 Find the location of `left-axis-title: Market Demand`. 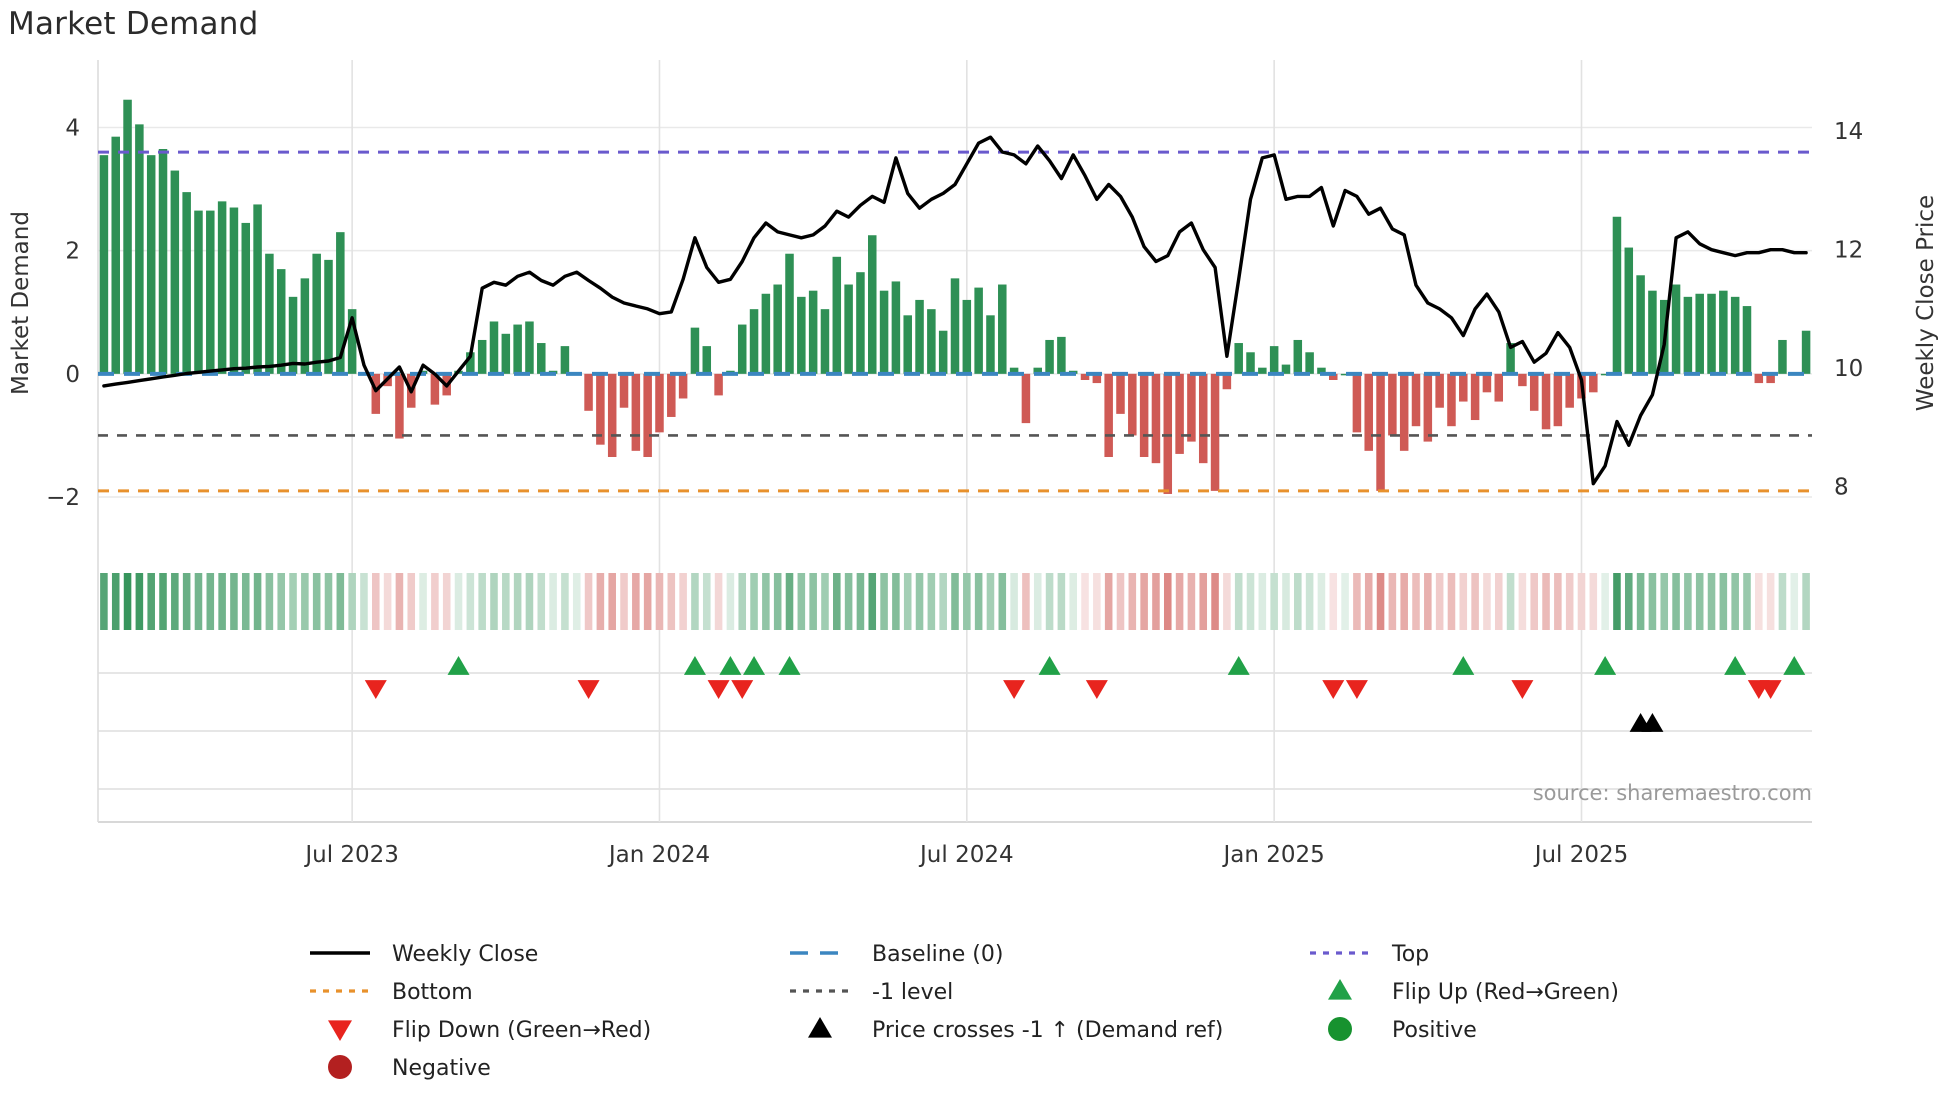

left-axis-title: Market Demand is located at coordinates (21, 303).